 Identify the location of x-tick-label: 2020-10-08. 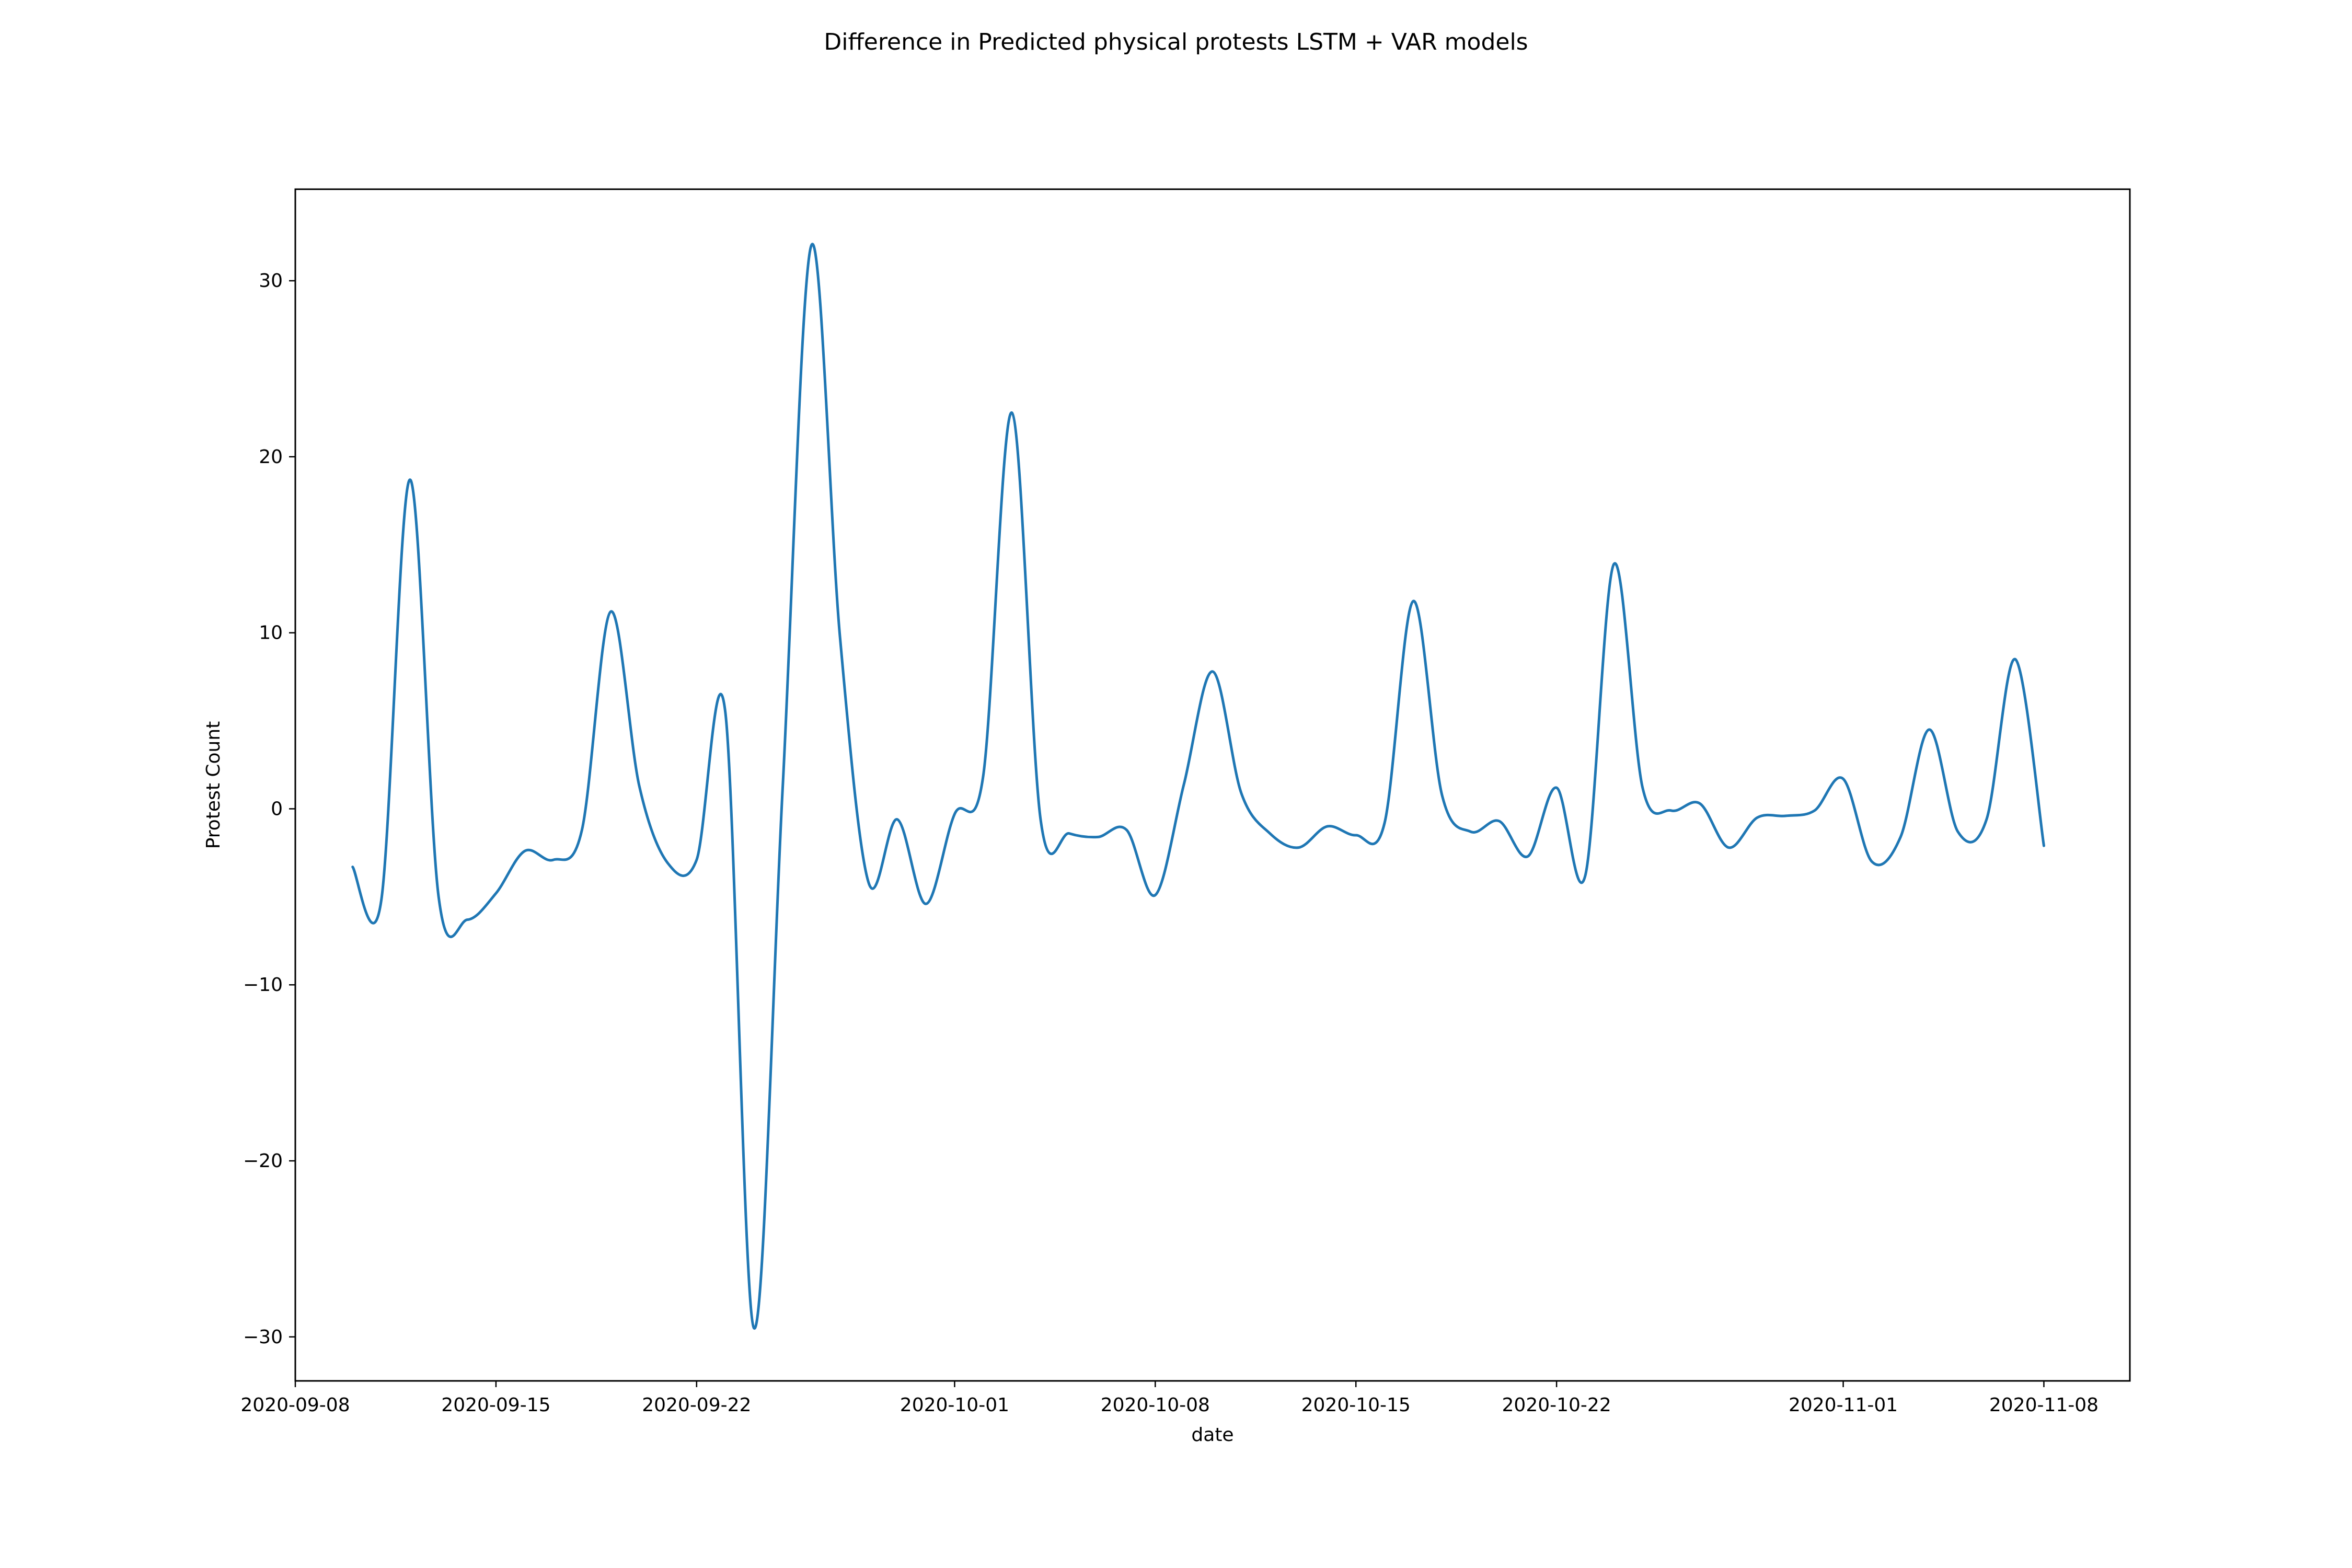
(1155, 1405).